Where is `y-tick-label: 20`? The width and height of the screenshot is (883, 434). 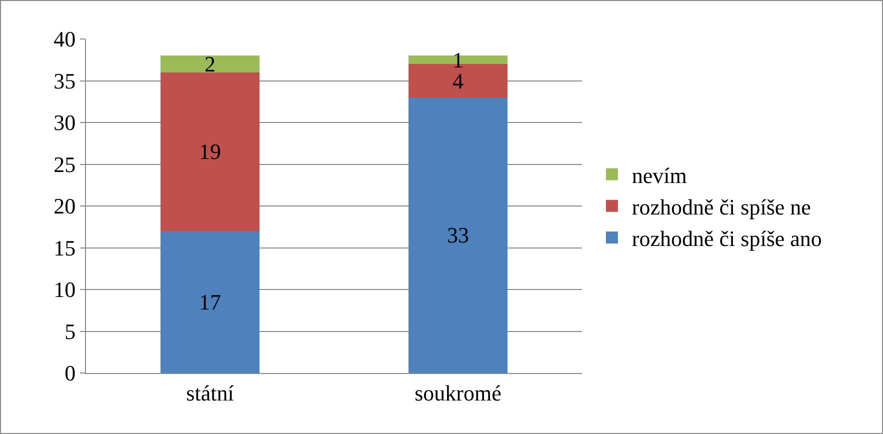
y-tick-label: 20 is located at coordinates (65, 206).